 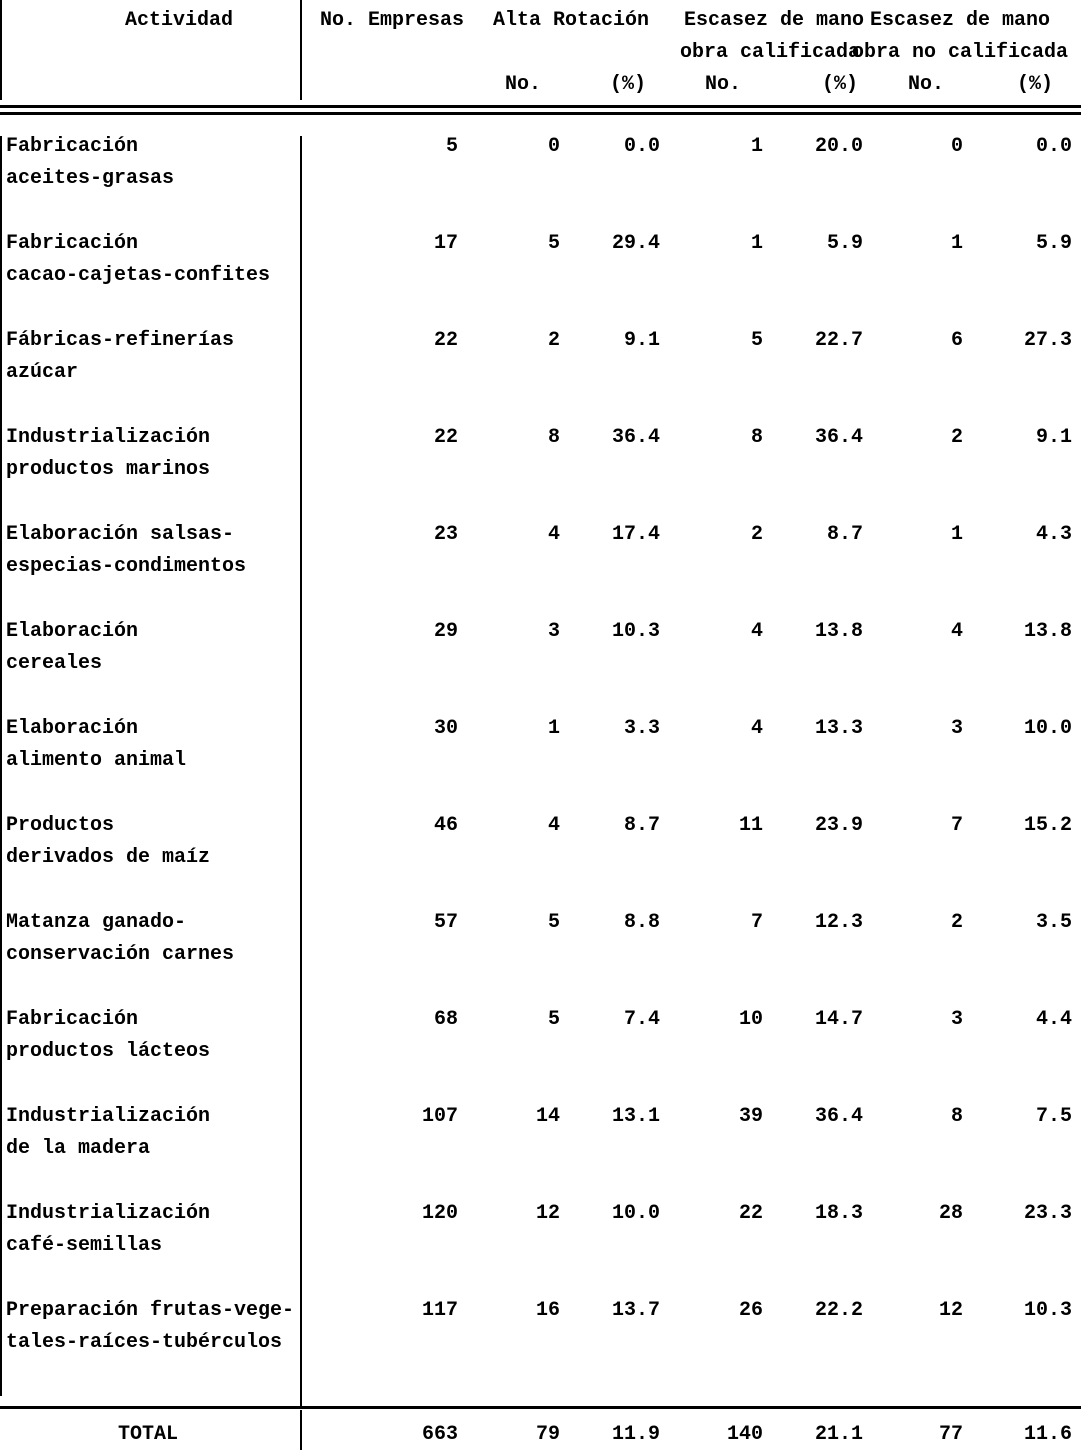 I want to click on header-nocalif-no: No., so click(x=926, y=84).